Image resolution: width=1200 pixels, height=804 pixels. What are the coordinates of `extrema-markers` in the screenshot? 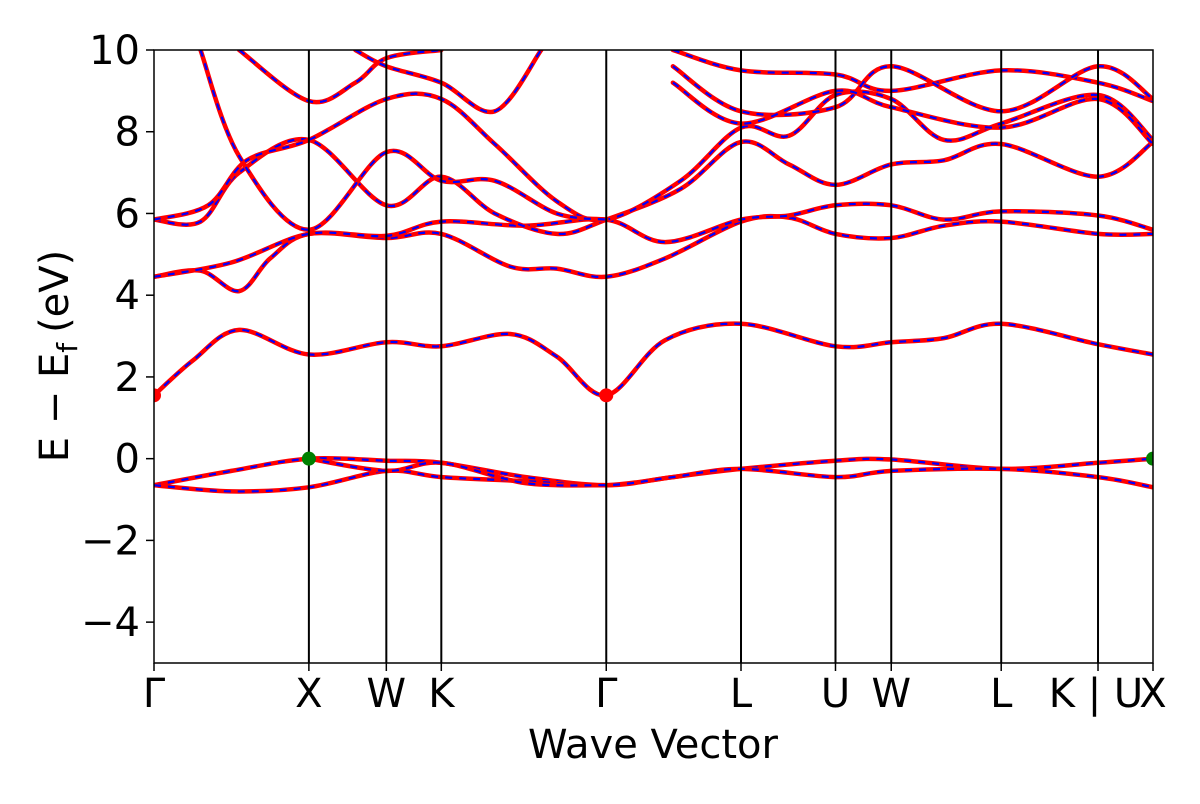 It's located at (653, 427).